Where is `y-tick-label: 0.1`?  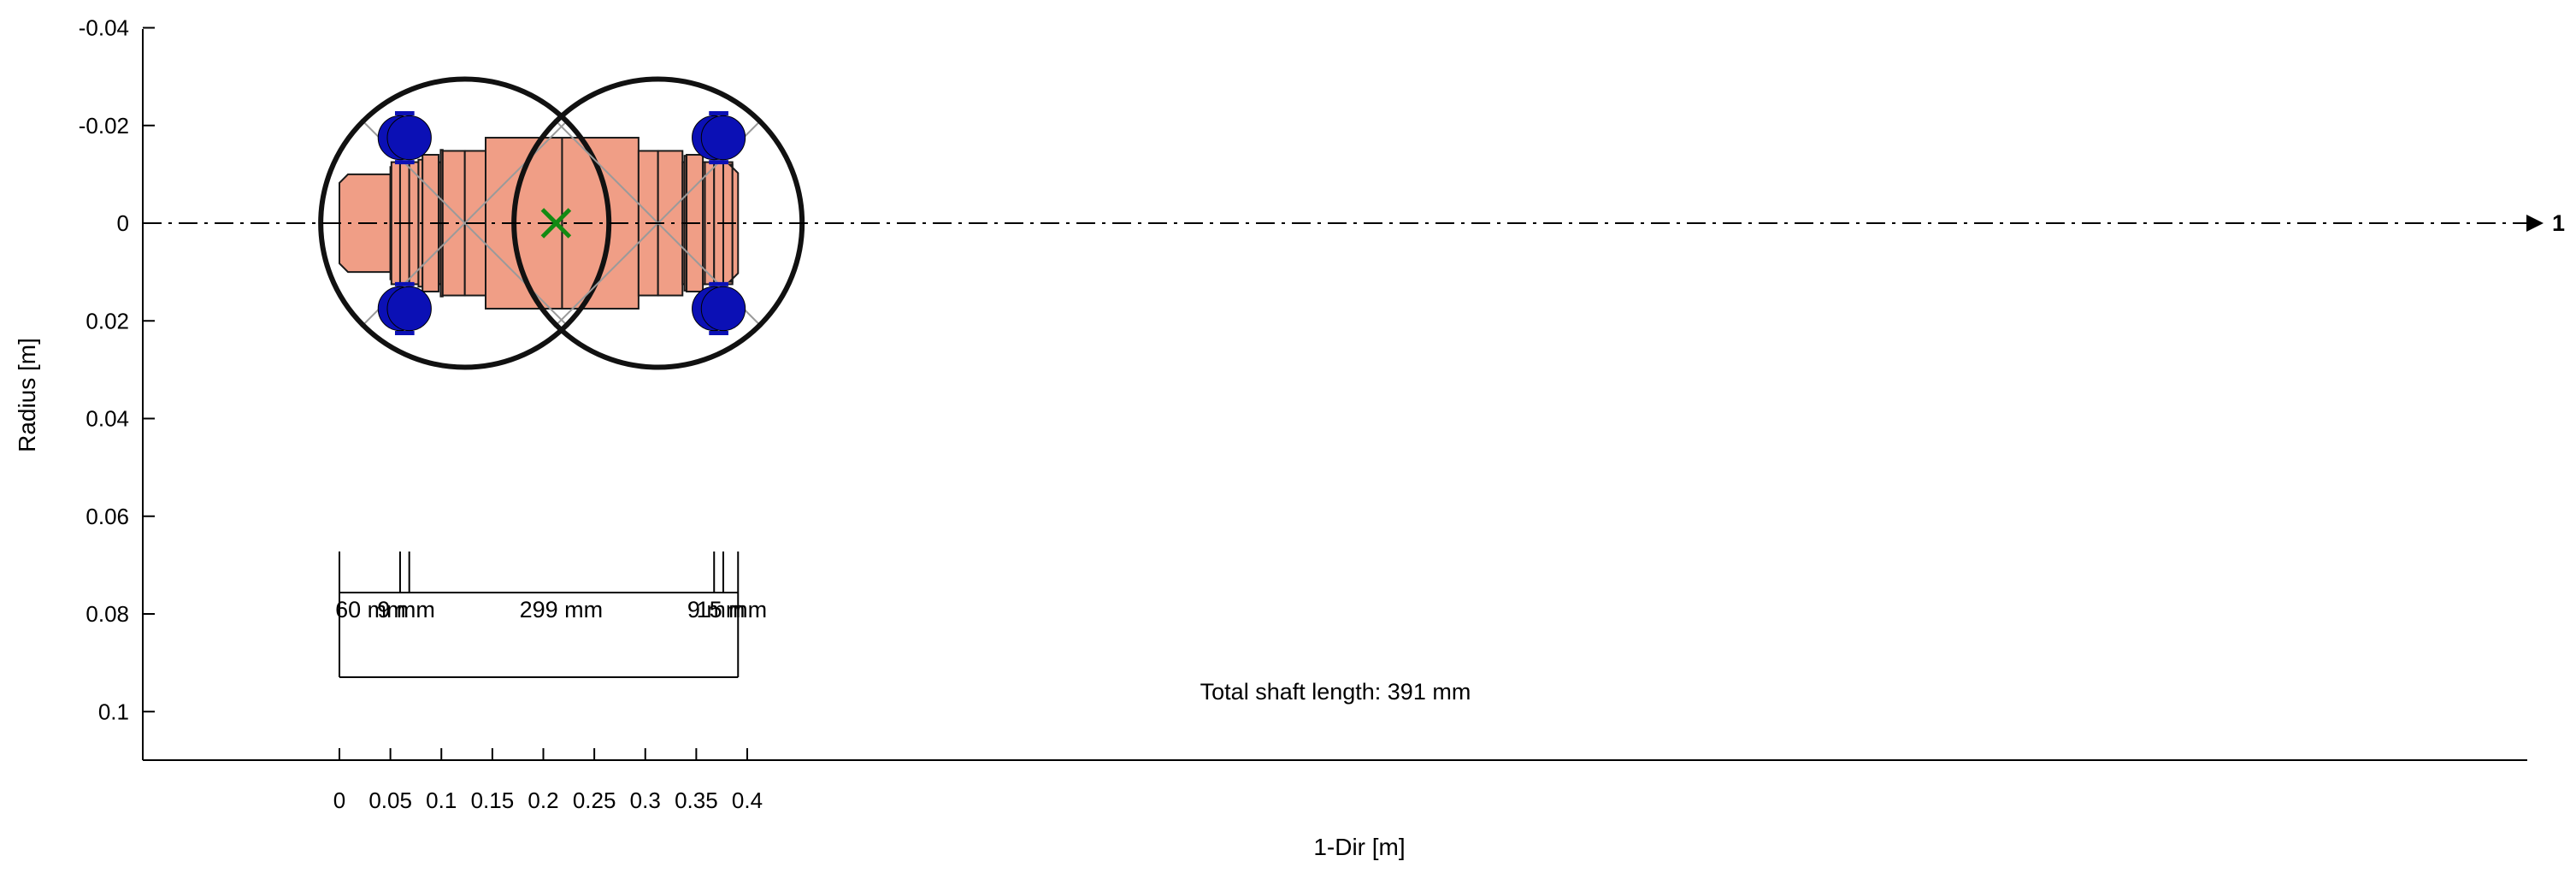 y-tick-label: 0.1 is located at coordinates (114, 711).